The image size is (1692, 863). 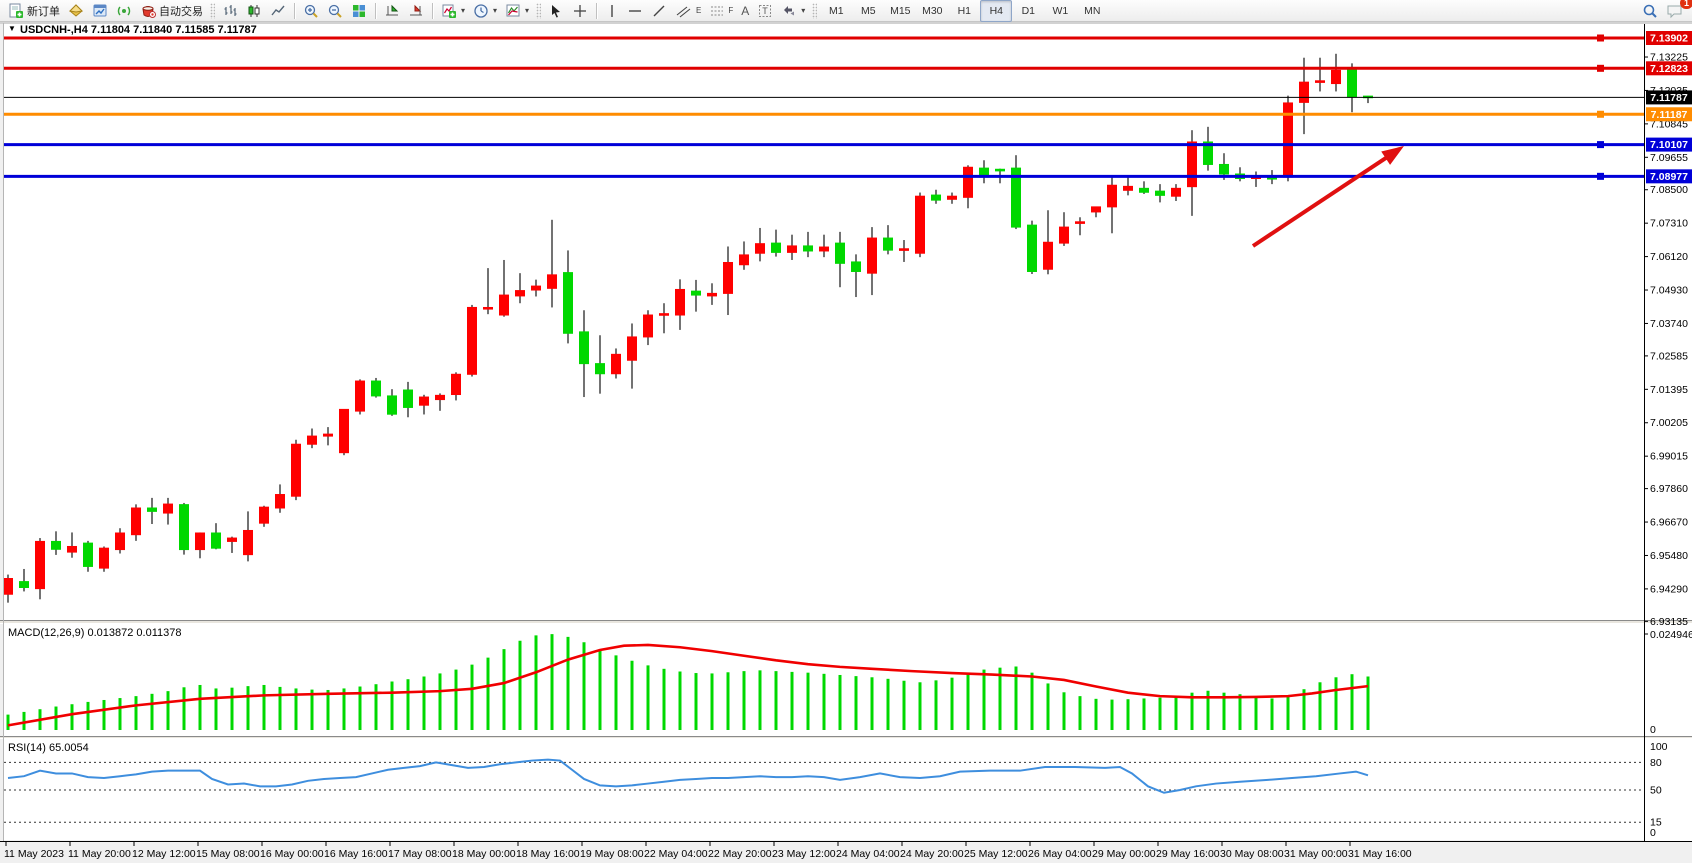 What do you see at coordinates (635, 11) in the screenshot?
I see `horizontal-line-tool-button` at bounding box center [635, 11].